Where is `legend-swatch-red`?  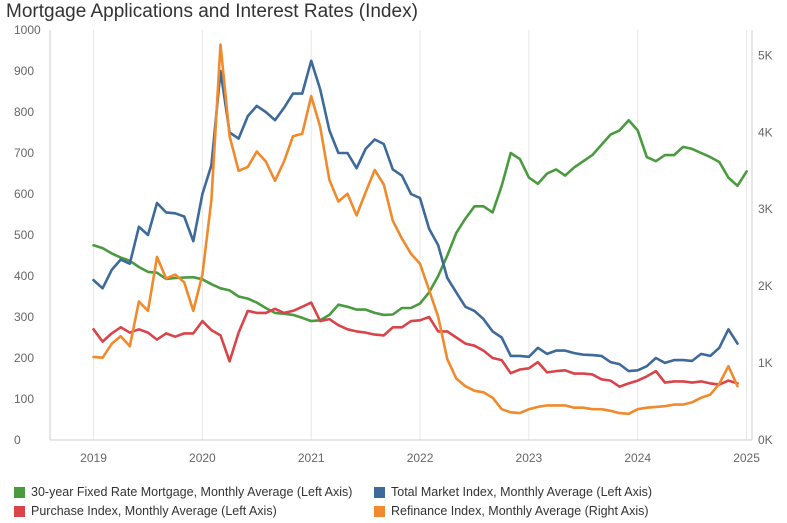 legend-swatch-red is located at coordinates (19, 511).